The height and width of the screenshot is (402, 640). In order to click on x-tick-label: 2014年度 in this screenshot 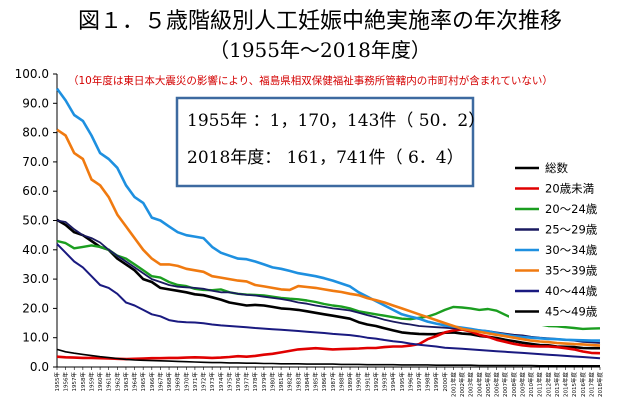, I will do `click(566, 384)`.